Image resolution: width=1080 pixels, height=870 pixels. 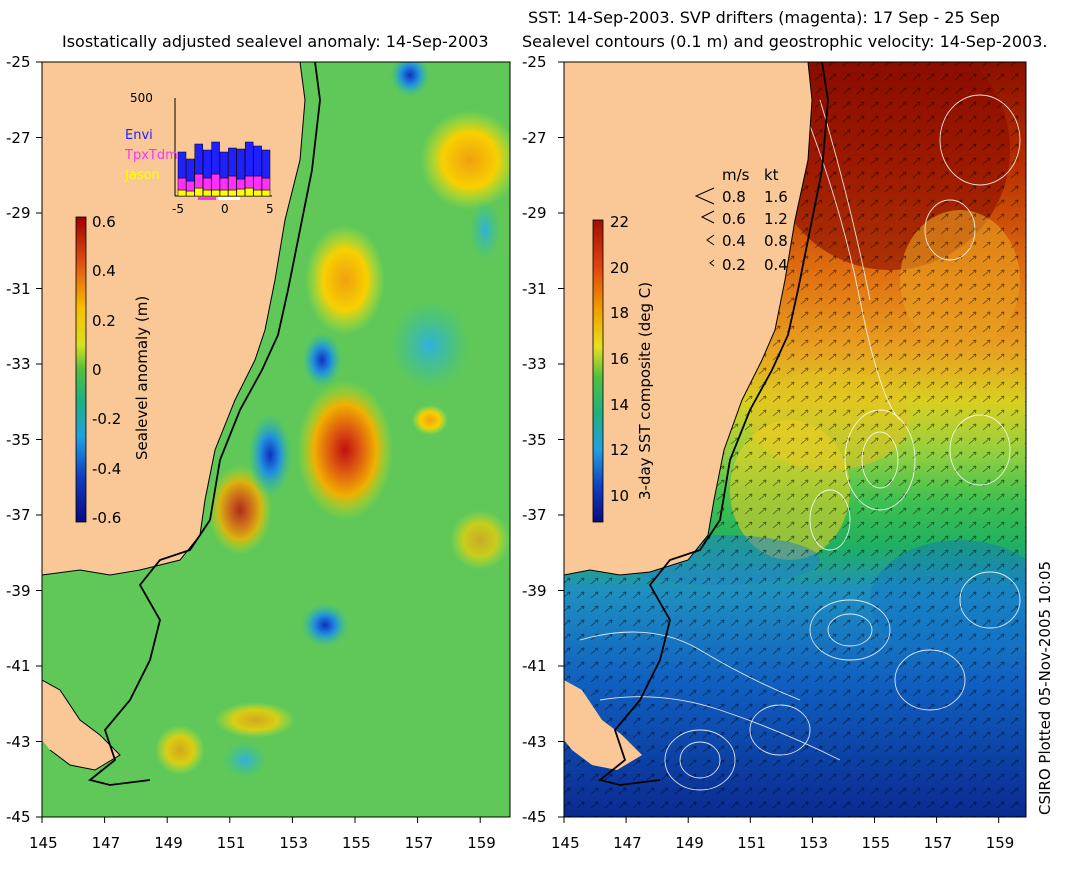 What do you see at coordinates (18, 666) in the screenshot?
I see `left-y-tick: -41` at bounding box center [18, 666].